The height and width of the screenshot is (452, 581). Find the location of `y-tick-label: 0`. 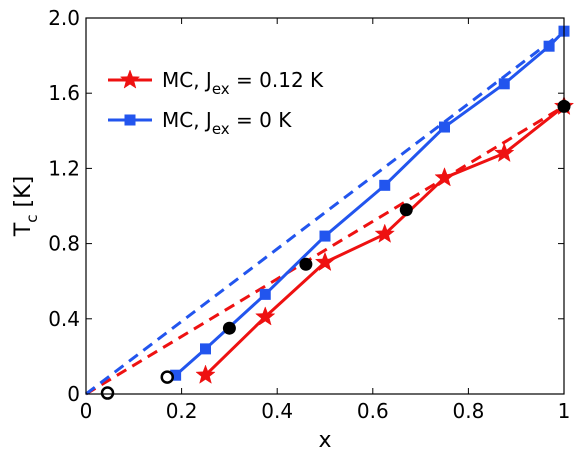

y-tick-label: 0 is located at coordinates (73, 394).